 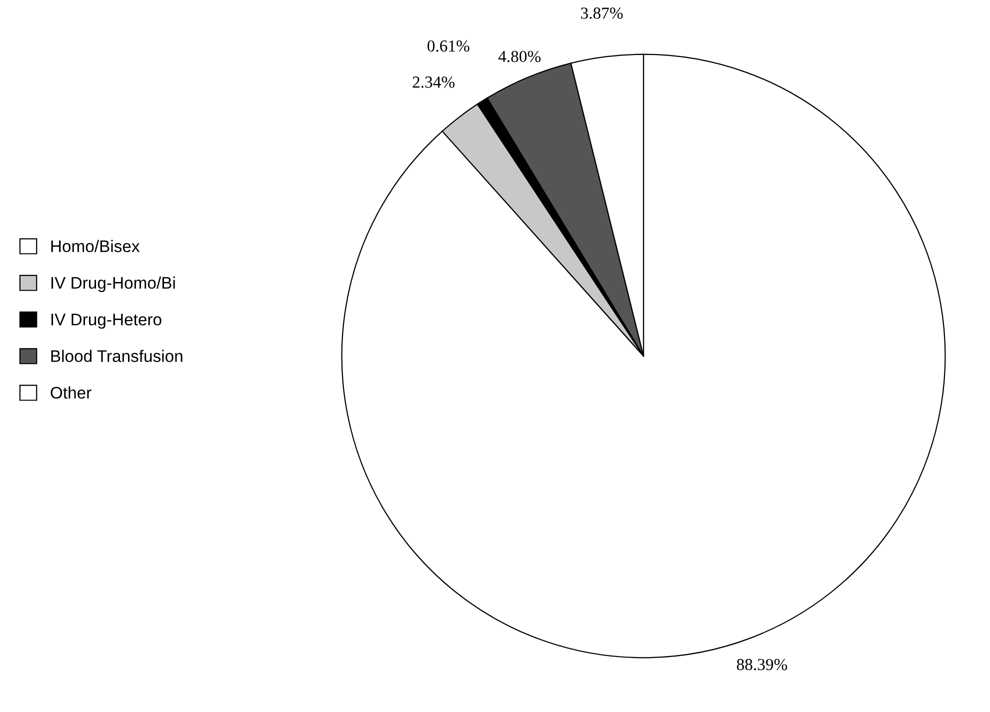 I want to click on data-label: 2.34%, so click(x=433, y=82).